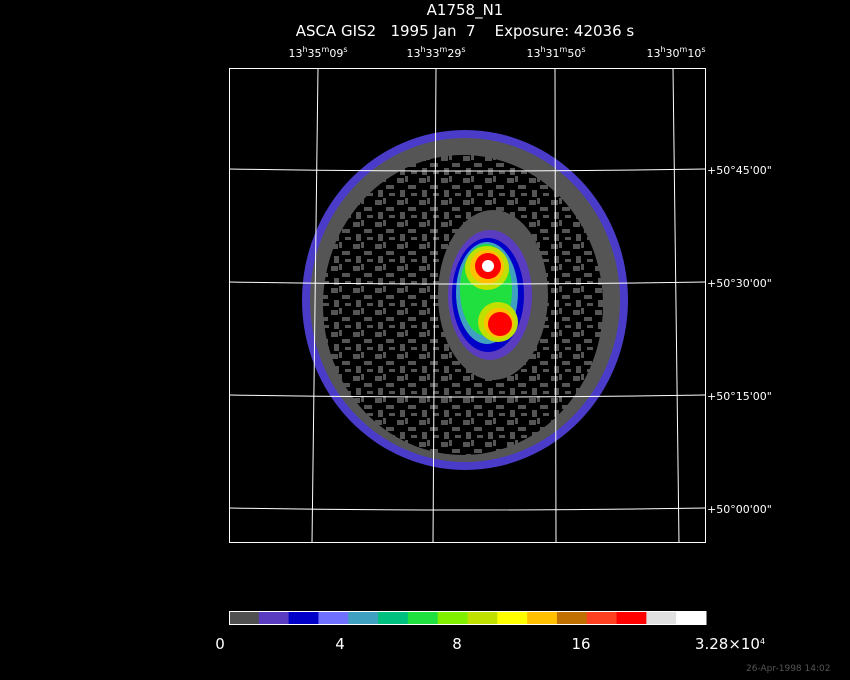 The image size is (850, 680). I want to click on text-part: 31, so click(553, 53).